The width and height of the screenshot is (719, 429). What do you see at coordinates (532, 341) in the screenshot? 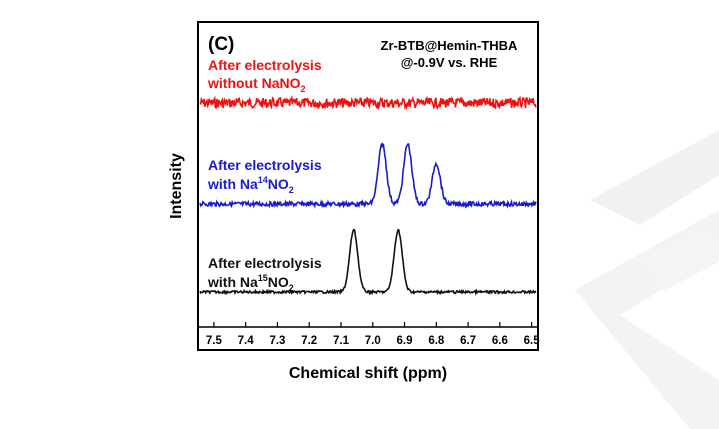
I see `x-tick-label: 6.5` at bounding box center [532, 341].